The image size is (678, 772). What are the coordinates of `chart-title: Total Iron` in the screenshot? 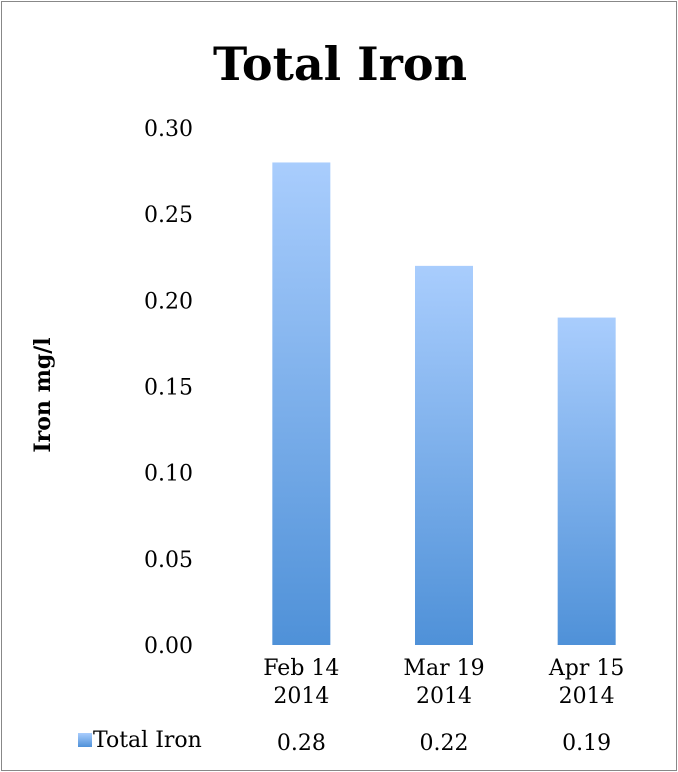 It's located at (340, 64).